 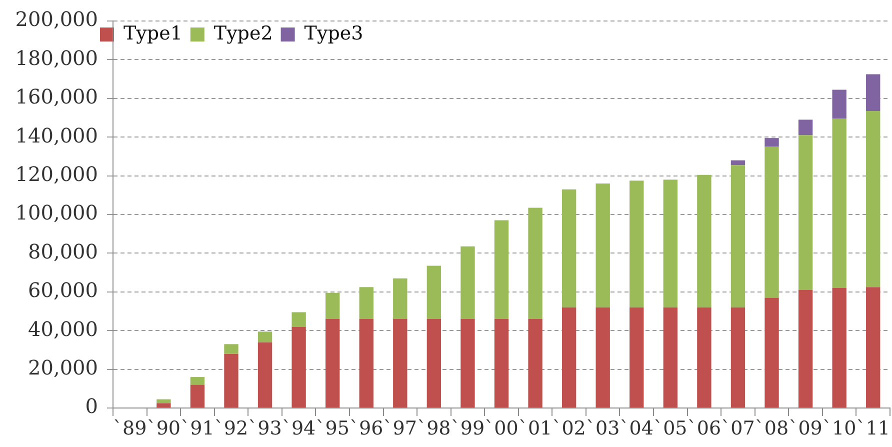 I want to click on x-tick-label: `89, so click(x=130, y=428).